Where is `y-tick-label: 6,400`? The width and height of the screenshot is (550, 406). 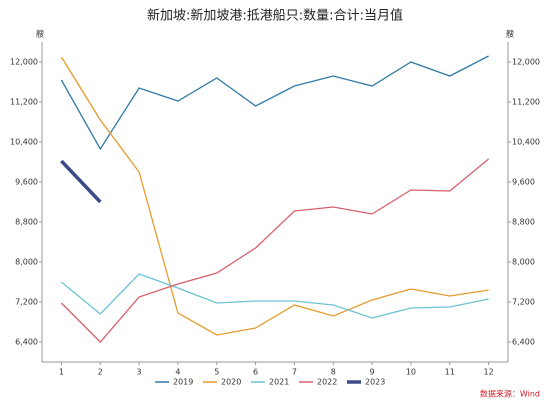
y-tick-label: 6,400 is located at coordinates (26, 342).